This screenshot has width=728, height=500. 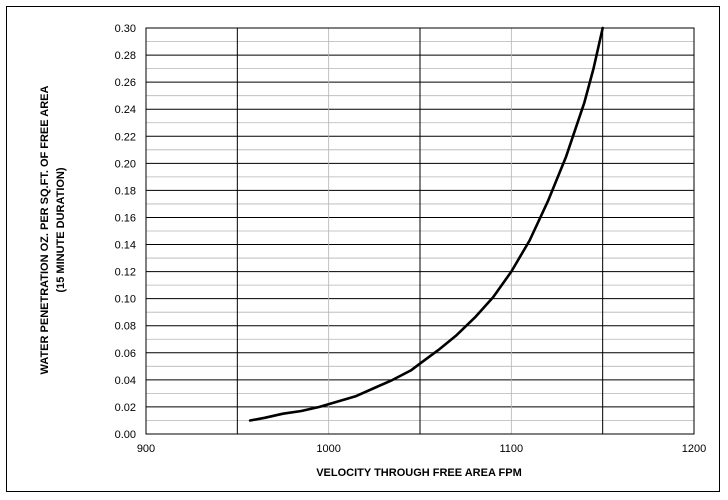 I want to click on y-axis-label-line-2: (15 MINUTE DURATION), so click(x=61, y=229).